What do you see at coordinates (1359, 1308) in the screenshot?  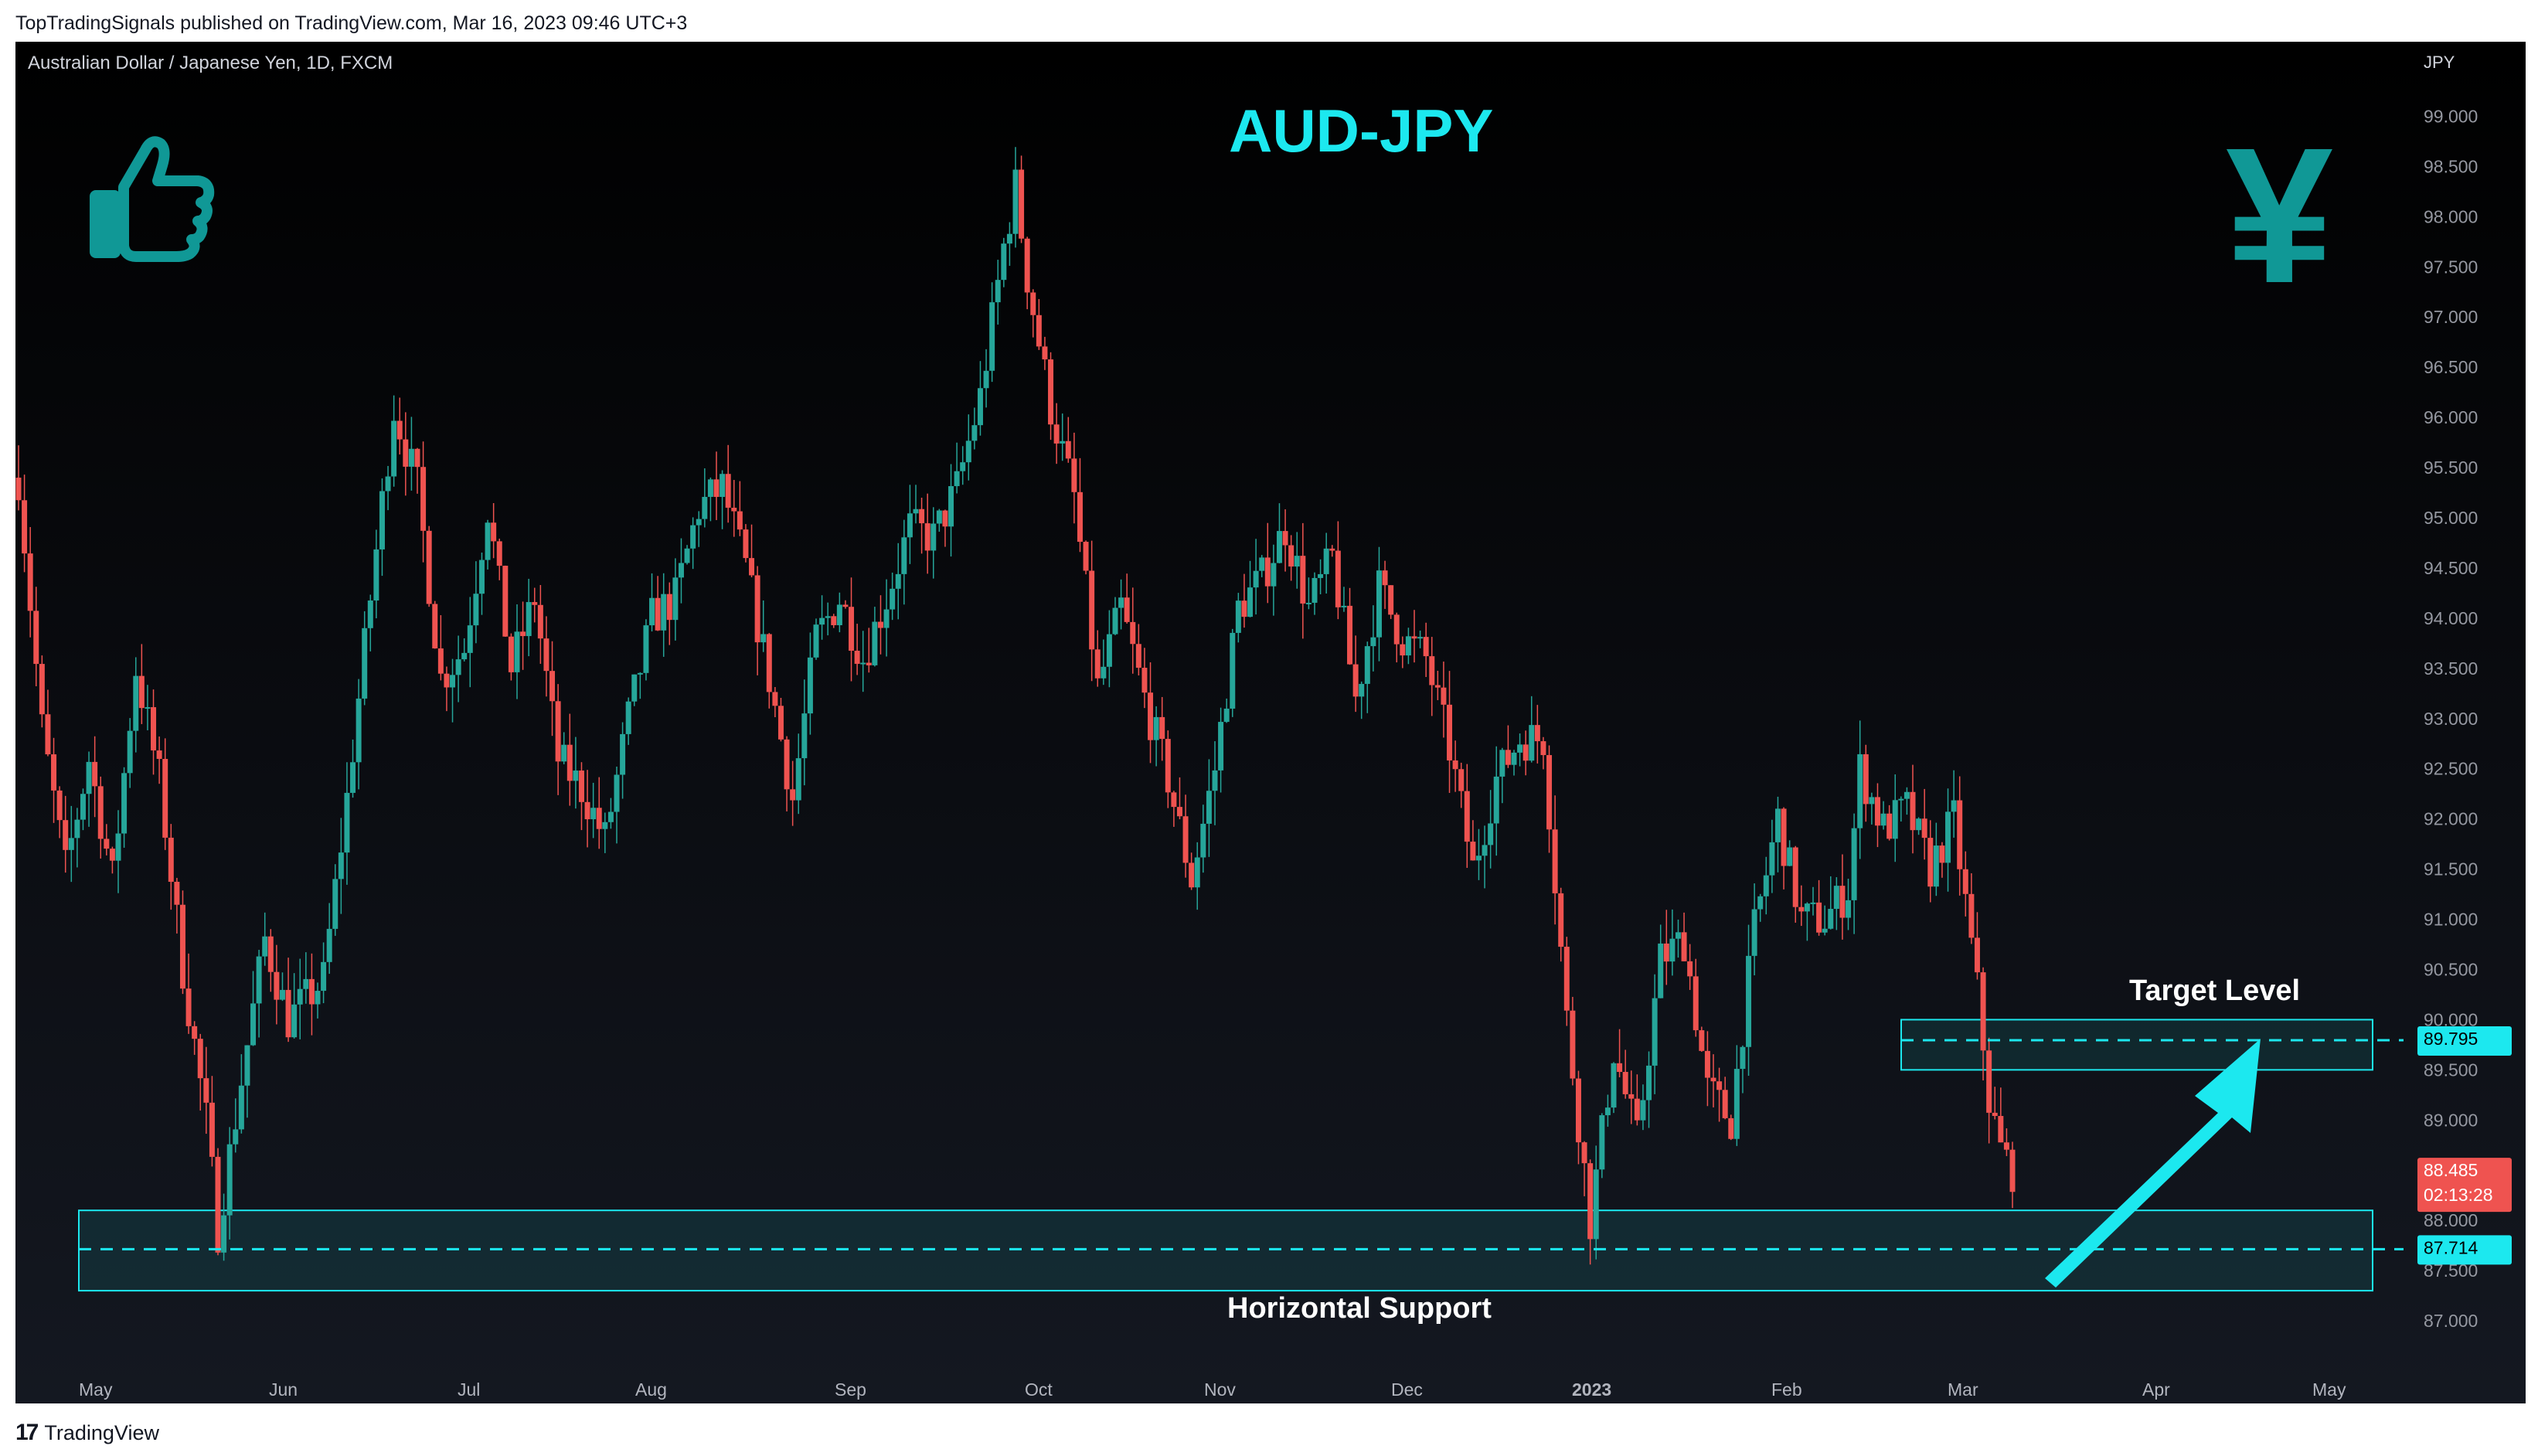 I see `horizontal-support-label: Horizontal Support` at bounding box center [1359, 1308].